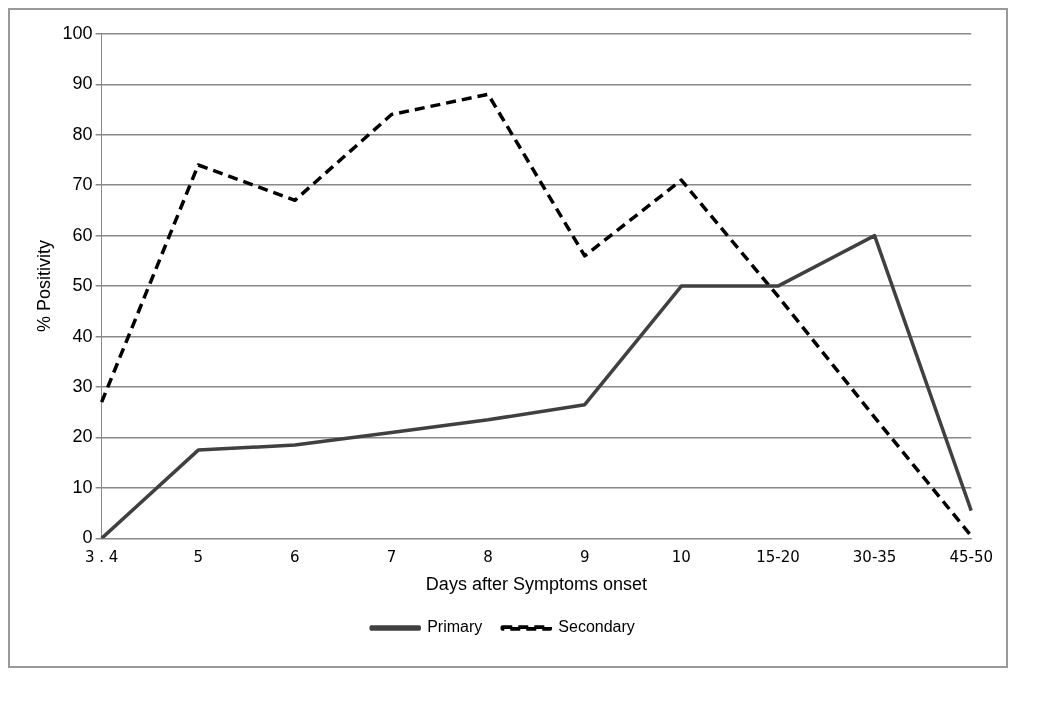  I want to click on y-axis-title: % Positivity, so click(43, 286).